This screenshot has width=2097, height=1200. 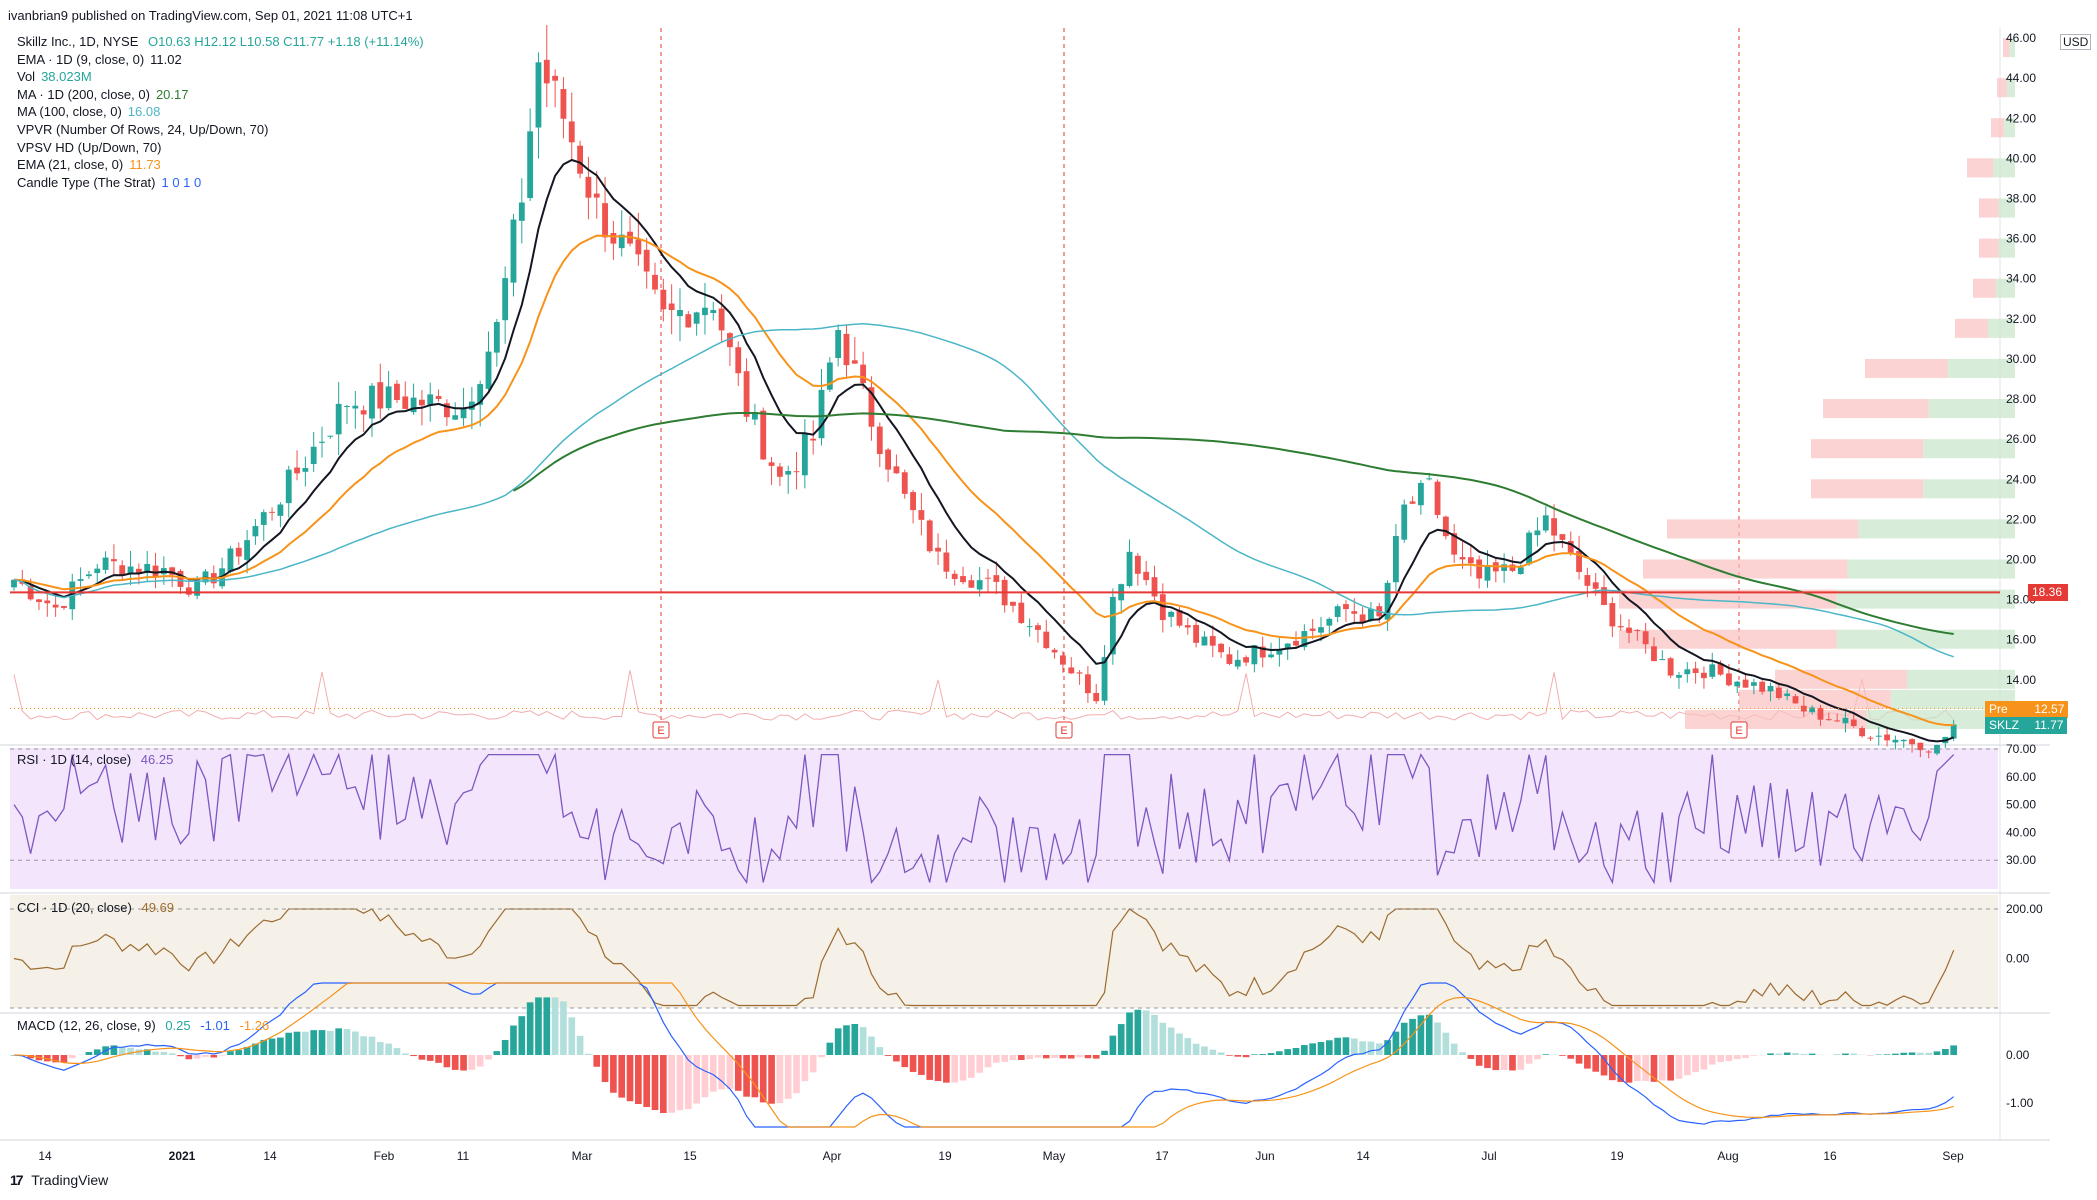 What do you see at coordinates (66, 77) in the screenshot?
I see `indicator-value: 38.023M` at bounding box center [66, 77].